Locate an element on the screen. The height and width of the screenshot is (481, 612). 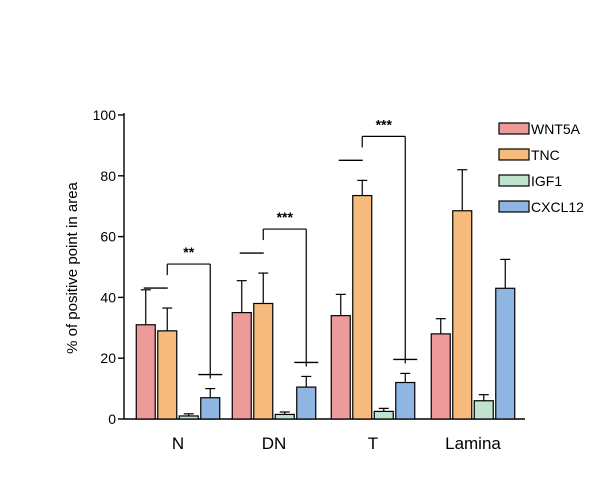
y-tick-label: 40 is located at coordinates (108, 297).